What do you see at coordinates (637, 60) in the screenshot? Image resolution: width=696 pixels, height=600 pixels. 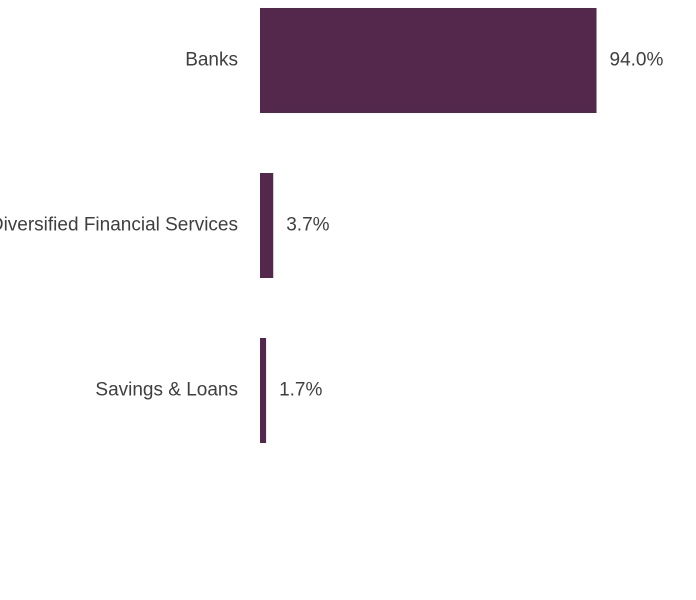 I see `value-label-1: 94.0%` at bounding box center [637, 60].